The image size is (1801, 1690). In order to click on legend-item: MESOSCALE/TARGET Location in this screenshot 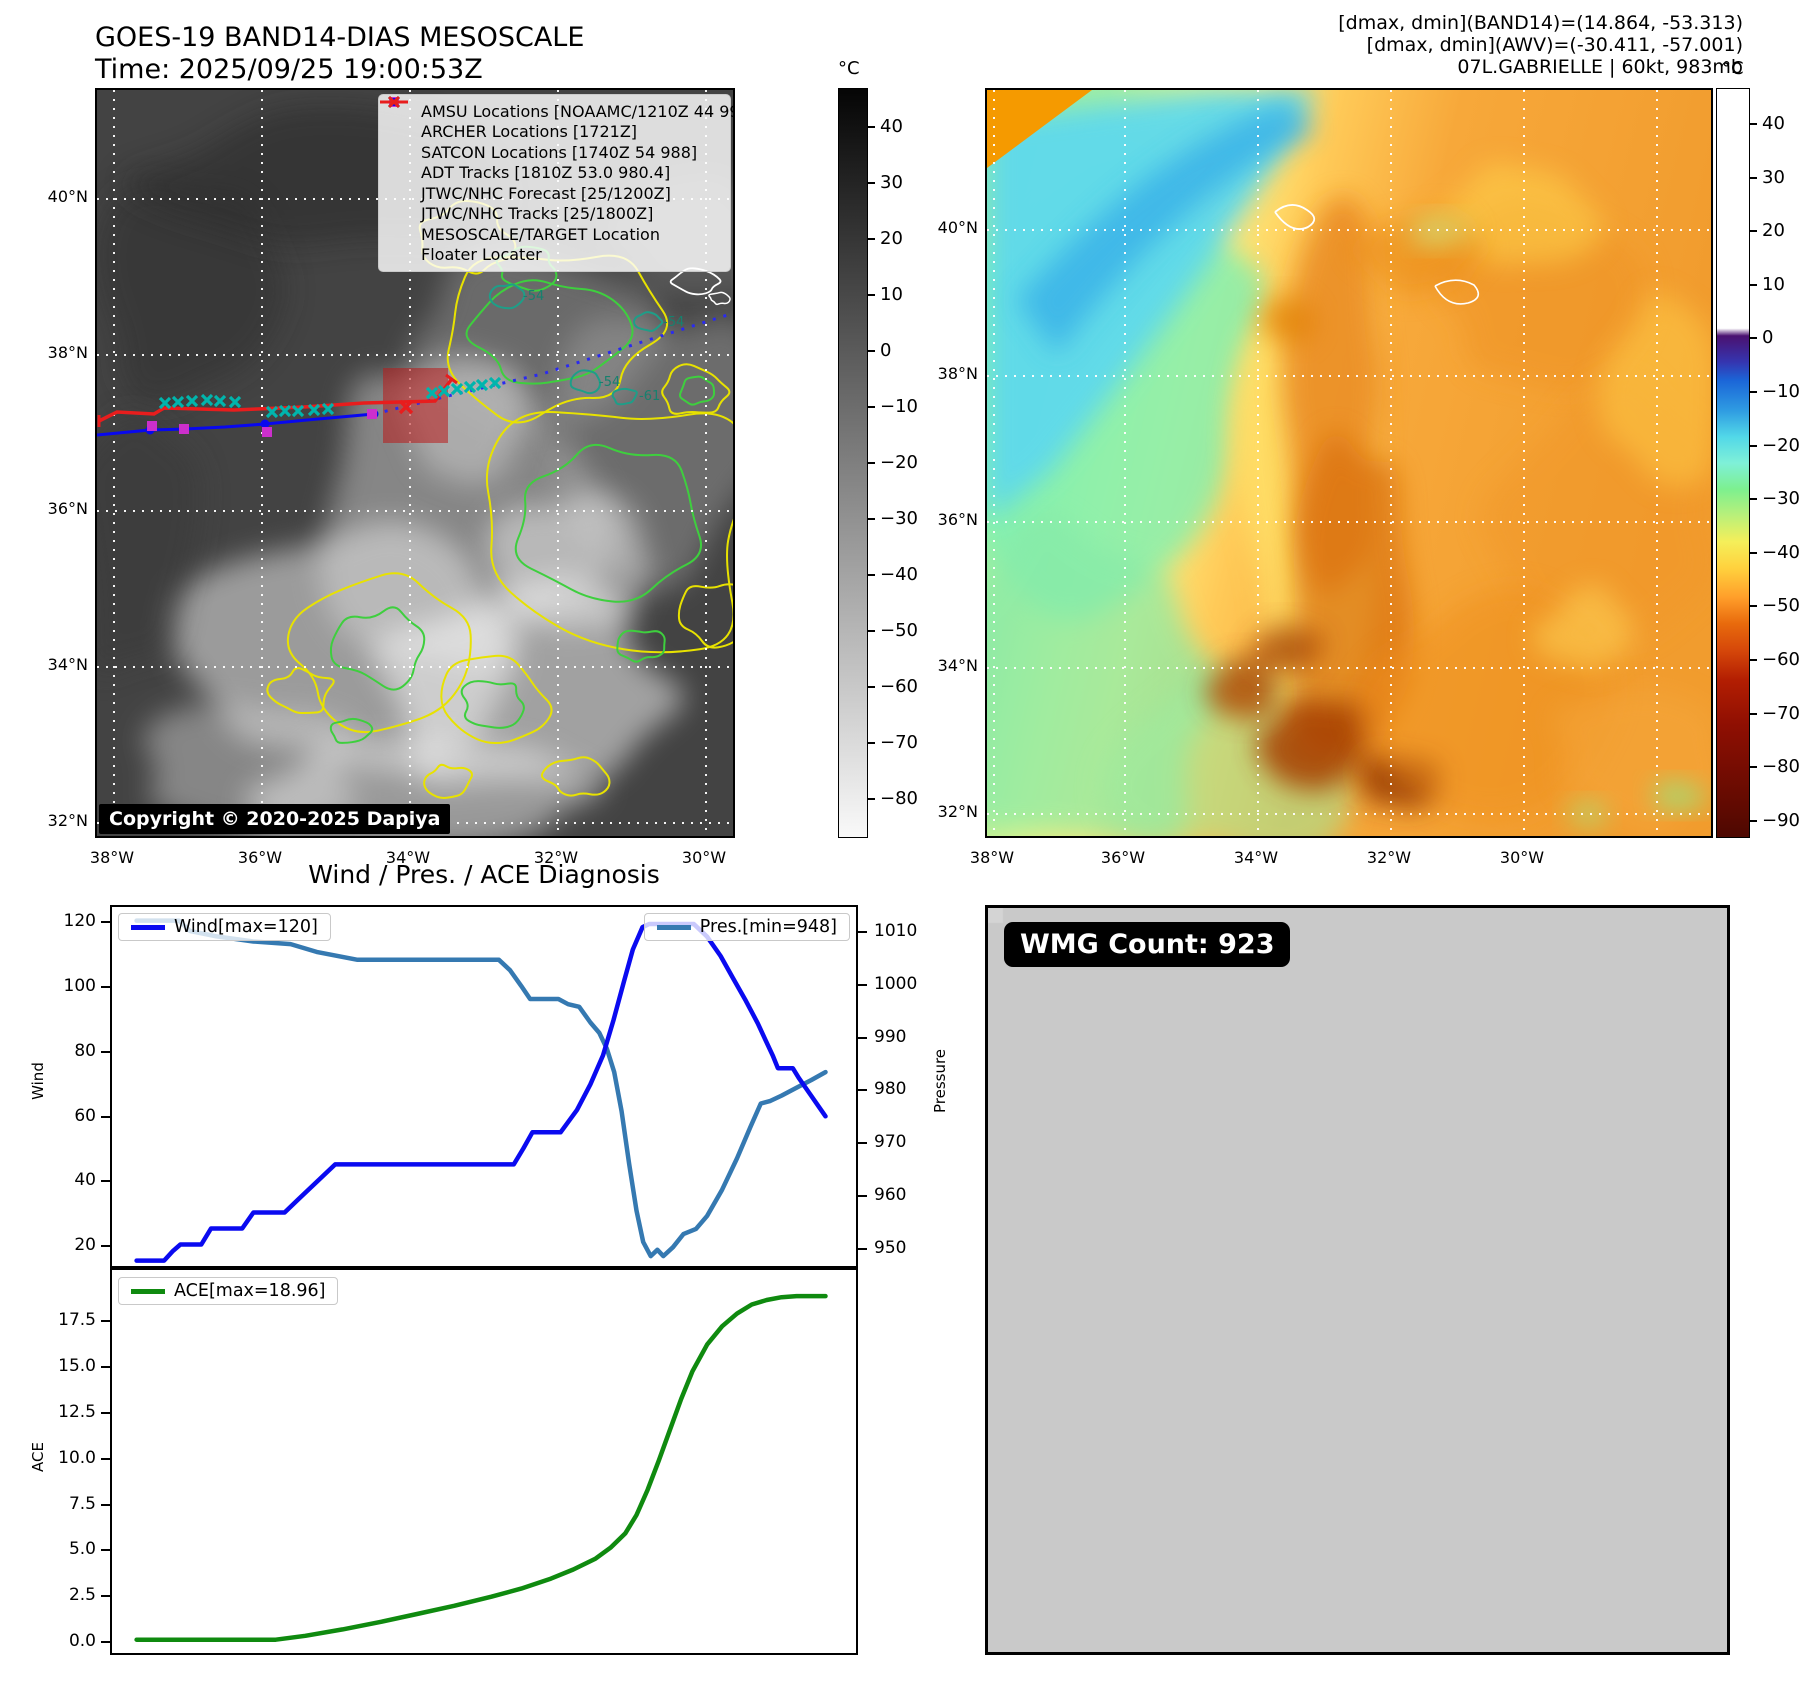, I will do `click(553, 170)`.